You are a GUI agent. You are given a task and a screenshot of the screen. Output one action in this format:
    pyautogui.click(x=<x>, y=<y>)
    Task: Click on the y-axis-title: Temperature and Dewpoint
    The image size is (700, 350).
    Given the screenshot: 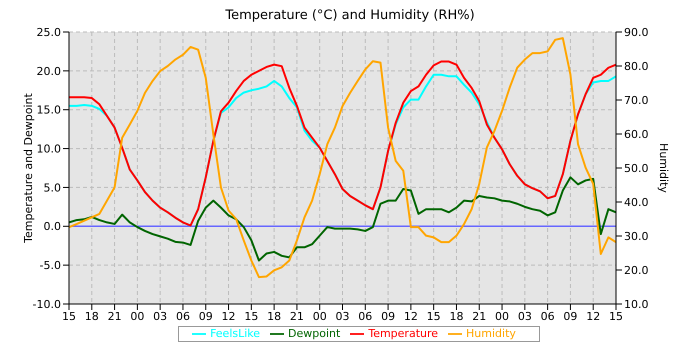 What is the action you would take?
    pyautogui.click(x=28, y=168)
    